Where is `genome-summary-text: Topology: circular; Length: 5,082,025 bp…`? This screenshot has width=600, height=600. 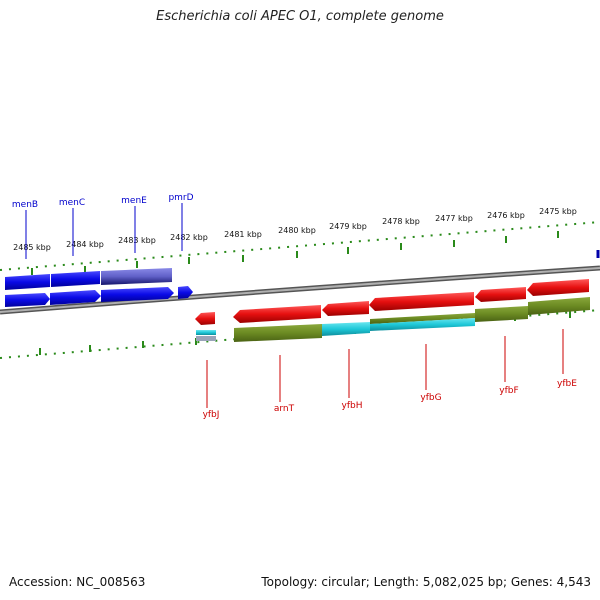
genome-summary-text: Topology: circular; Length: 5,082,025 bp… is located at coordinates (426, 582).